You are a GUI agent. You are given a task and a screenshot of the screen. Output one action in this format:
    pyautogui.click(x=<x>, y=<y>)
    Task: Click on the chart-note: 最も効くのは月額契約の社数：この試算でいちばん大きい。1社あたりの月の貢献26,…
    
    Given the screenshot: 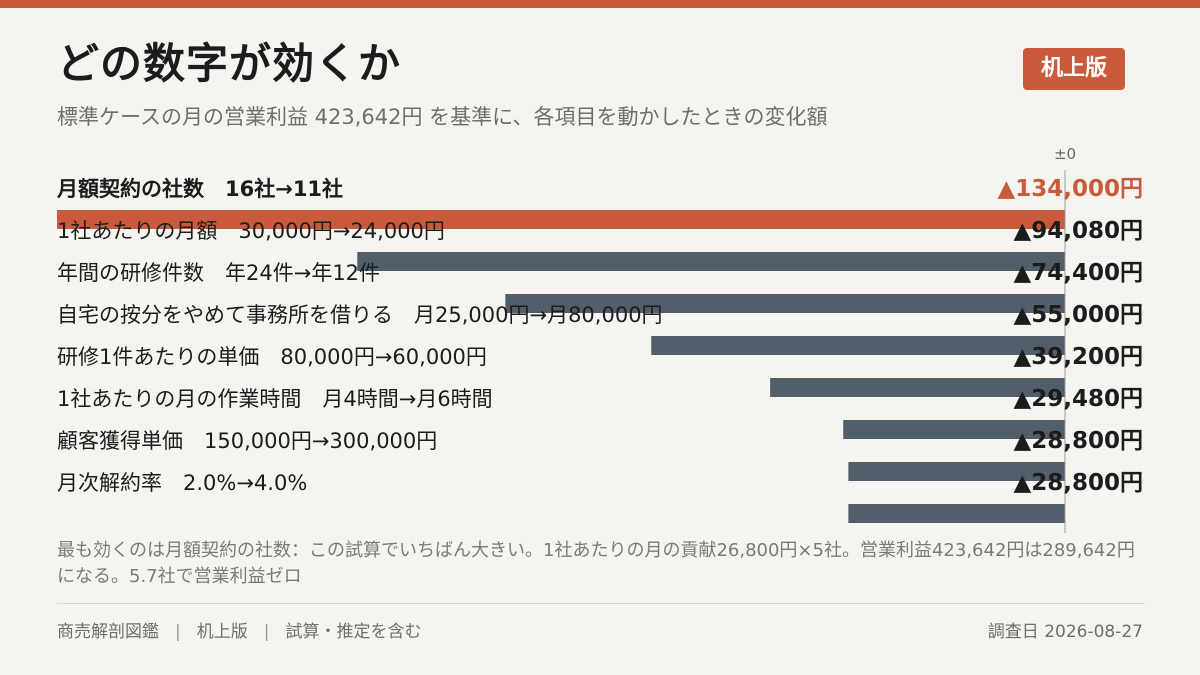 What is the action you would take?
    pyautogui.click(x=596, y=563)
    